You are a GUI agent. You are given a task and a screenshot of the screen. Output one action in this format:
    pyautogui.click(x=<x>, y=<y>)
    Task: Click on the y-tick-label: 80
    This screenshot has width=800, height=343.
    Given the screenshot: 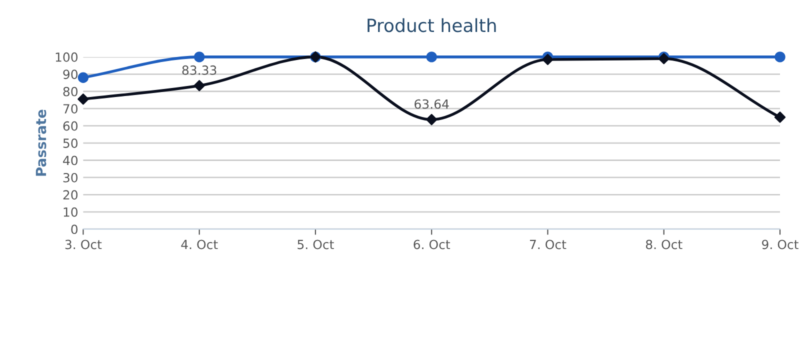 What is the action you would take?
    pyautogui.click(x=70, y=91)
    